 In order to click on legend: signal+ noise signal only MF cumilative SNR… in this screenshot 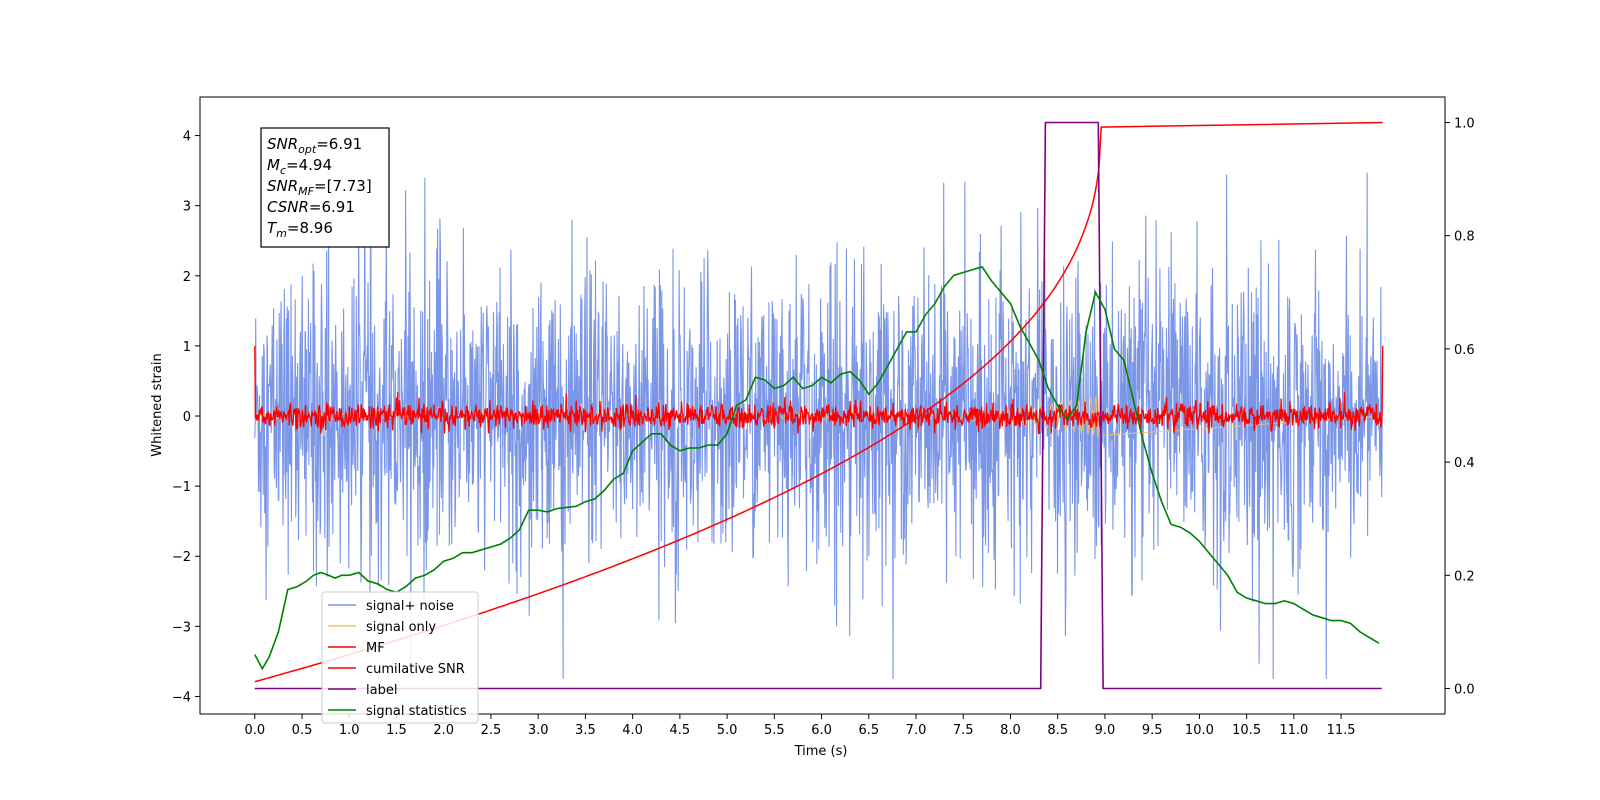, I will do `click(400, 657)`.